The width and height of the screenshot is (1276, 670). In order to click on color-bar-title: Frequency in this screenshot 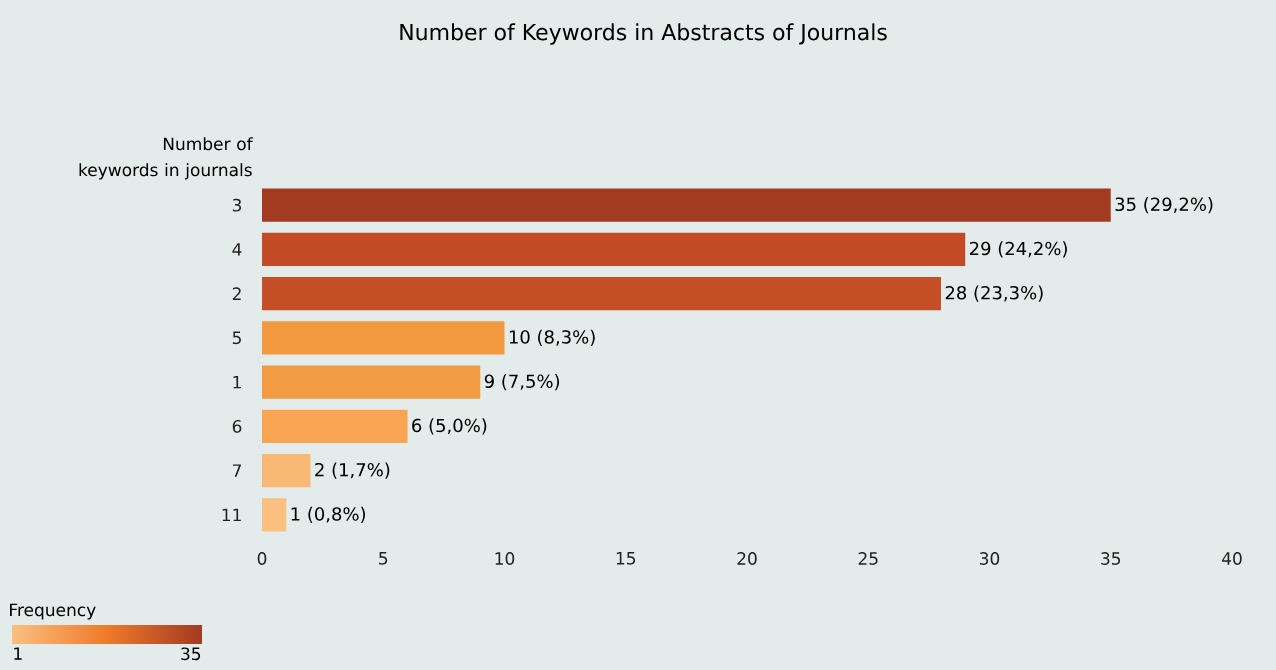, I will do `click(53, 611)`.